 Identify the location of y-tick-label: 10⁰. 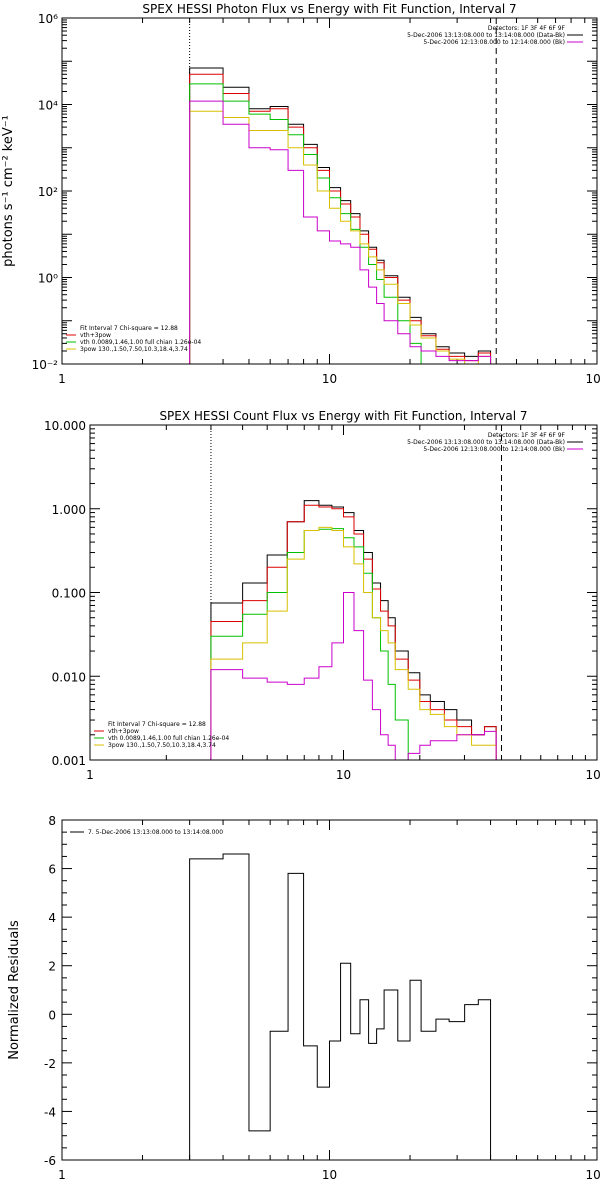
(48, 279).